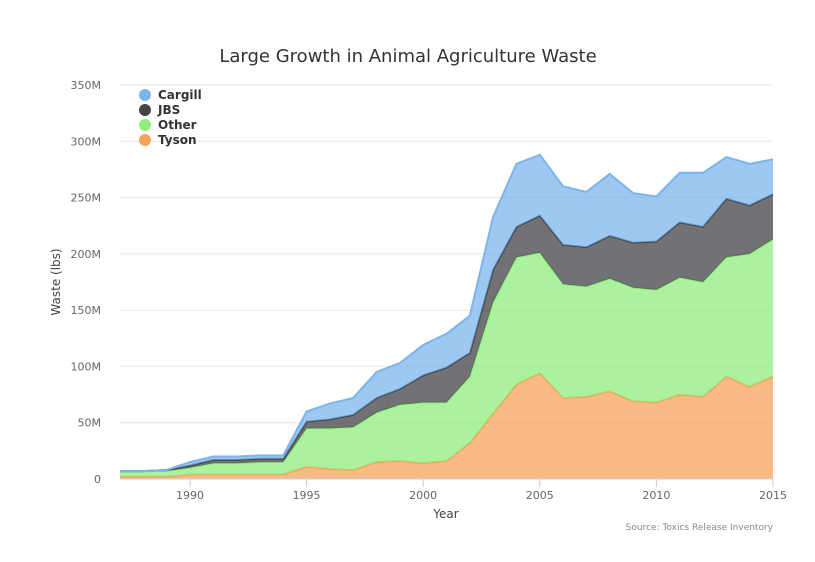 The image size is (815, 562). Describe the element at coordinates (97, 479) in the screenshot. I see `y-tick-label: 0` at that location.